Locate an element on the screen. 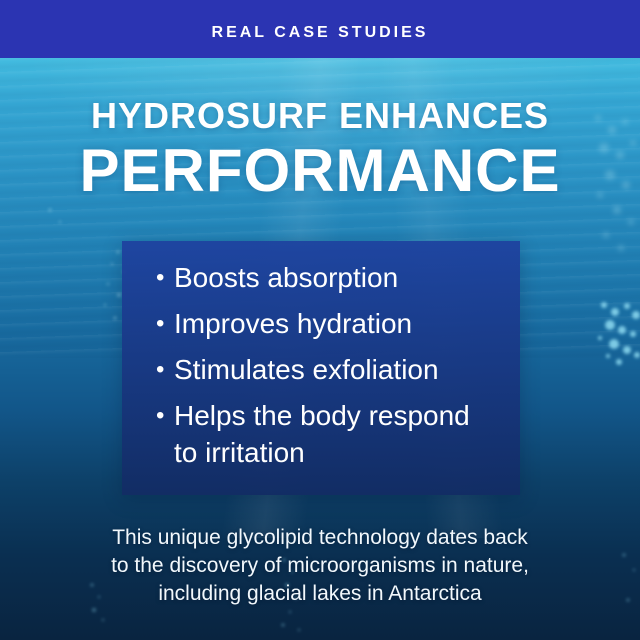 The height and width of the screenshot is (640, 640). footer-caption-line: including glacial lakes in Antarctica is located at coordinates (320, 593).